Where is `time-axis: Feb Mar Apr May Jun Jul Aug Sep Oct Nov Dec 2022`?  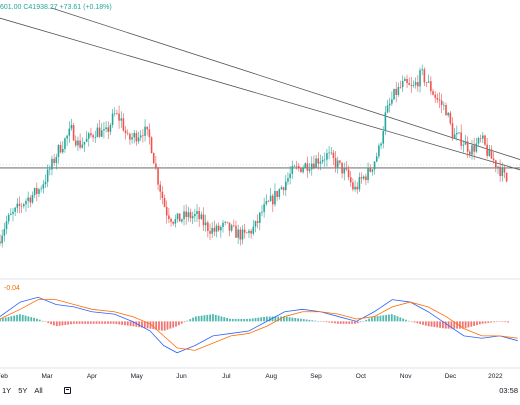
time-axis: Feb Mar Apr May Jun Jul Aug Sep Oct Nov Dec 2022 is located at coordinates (251, 376).